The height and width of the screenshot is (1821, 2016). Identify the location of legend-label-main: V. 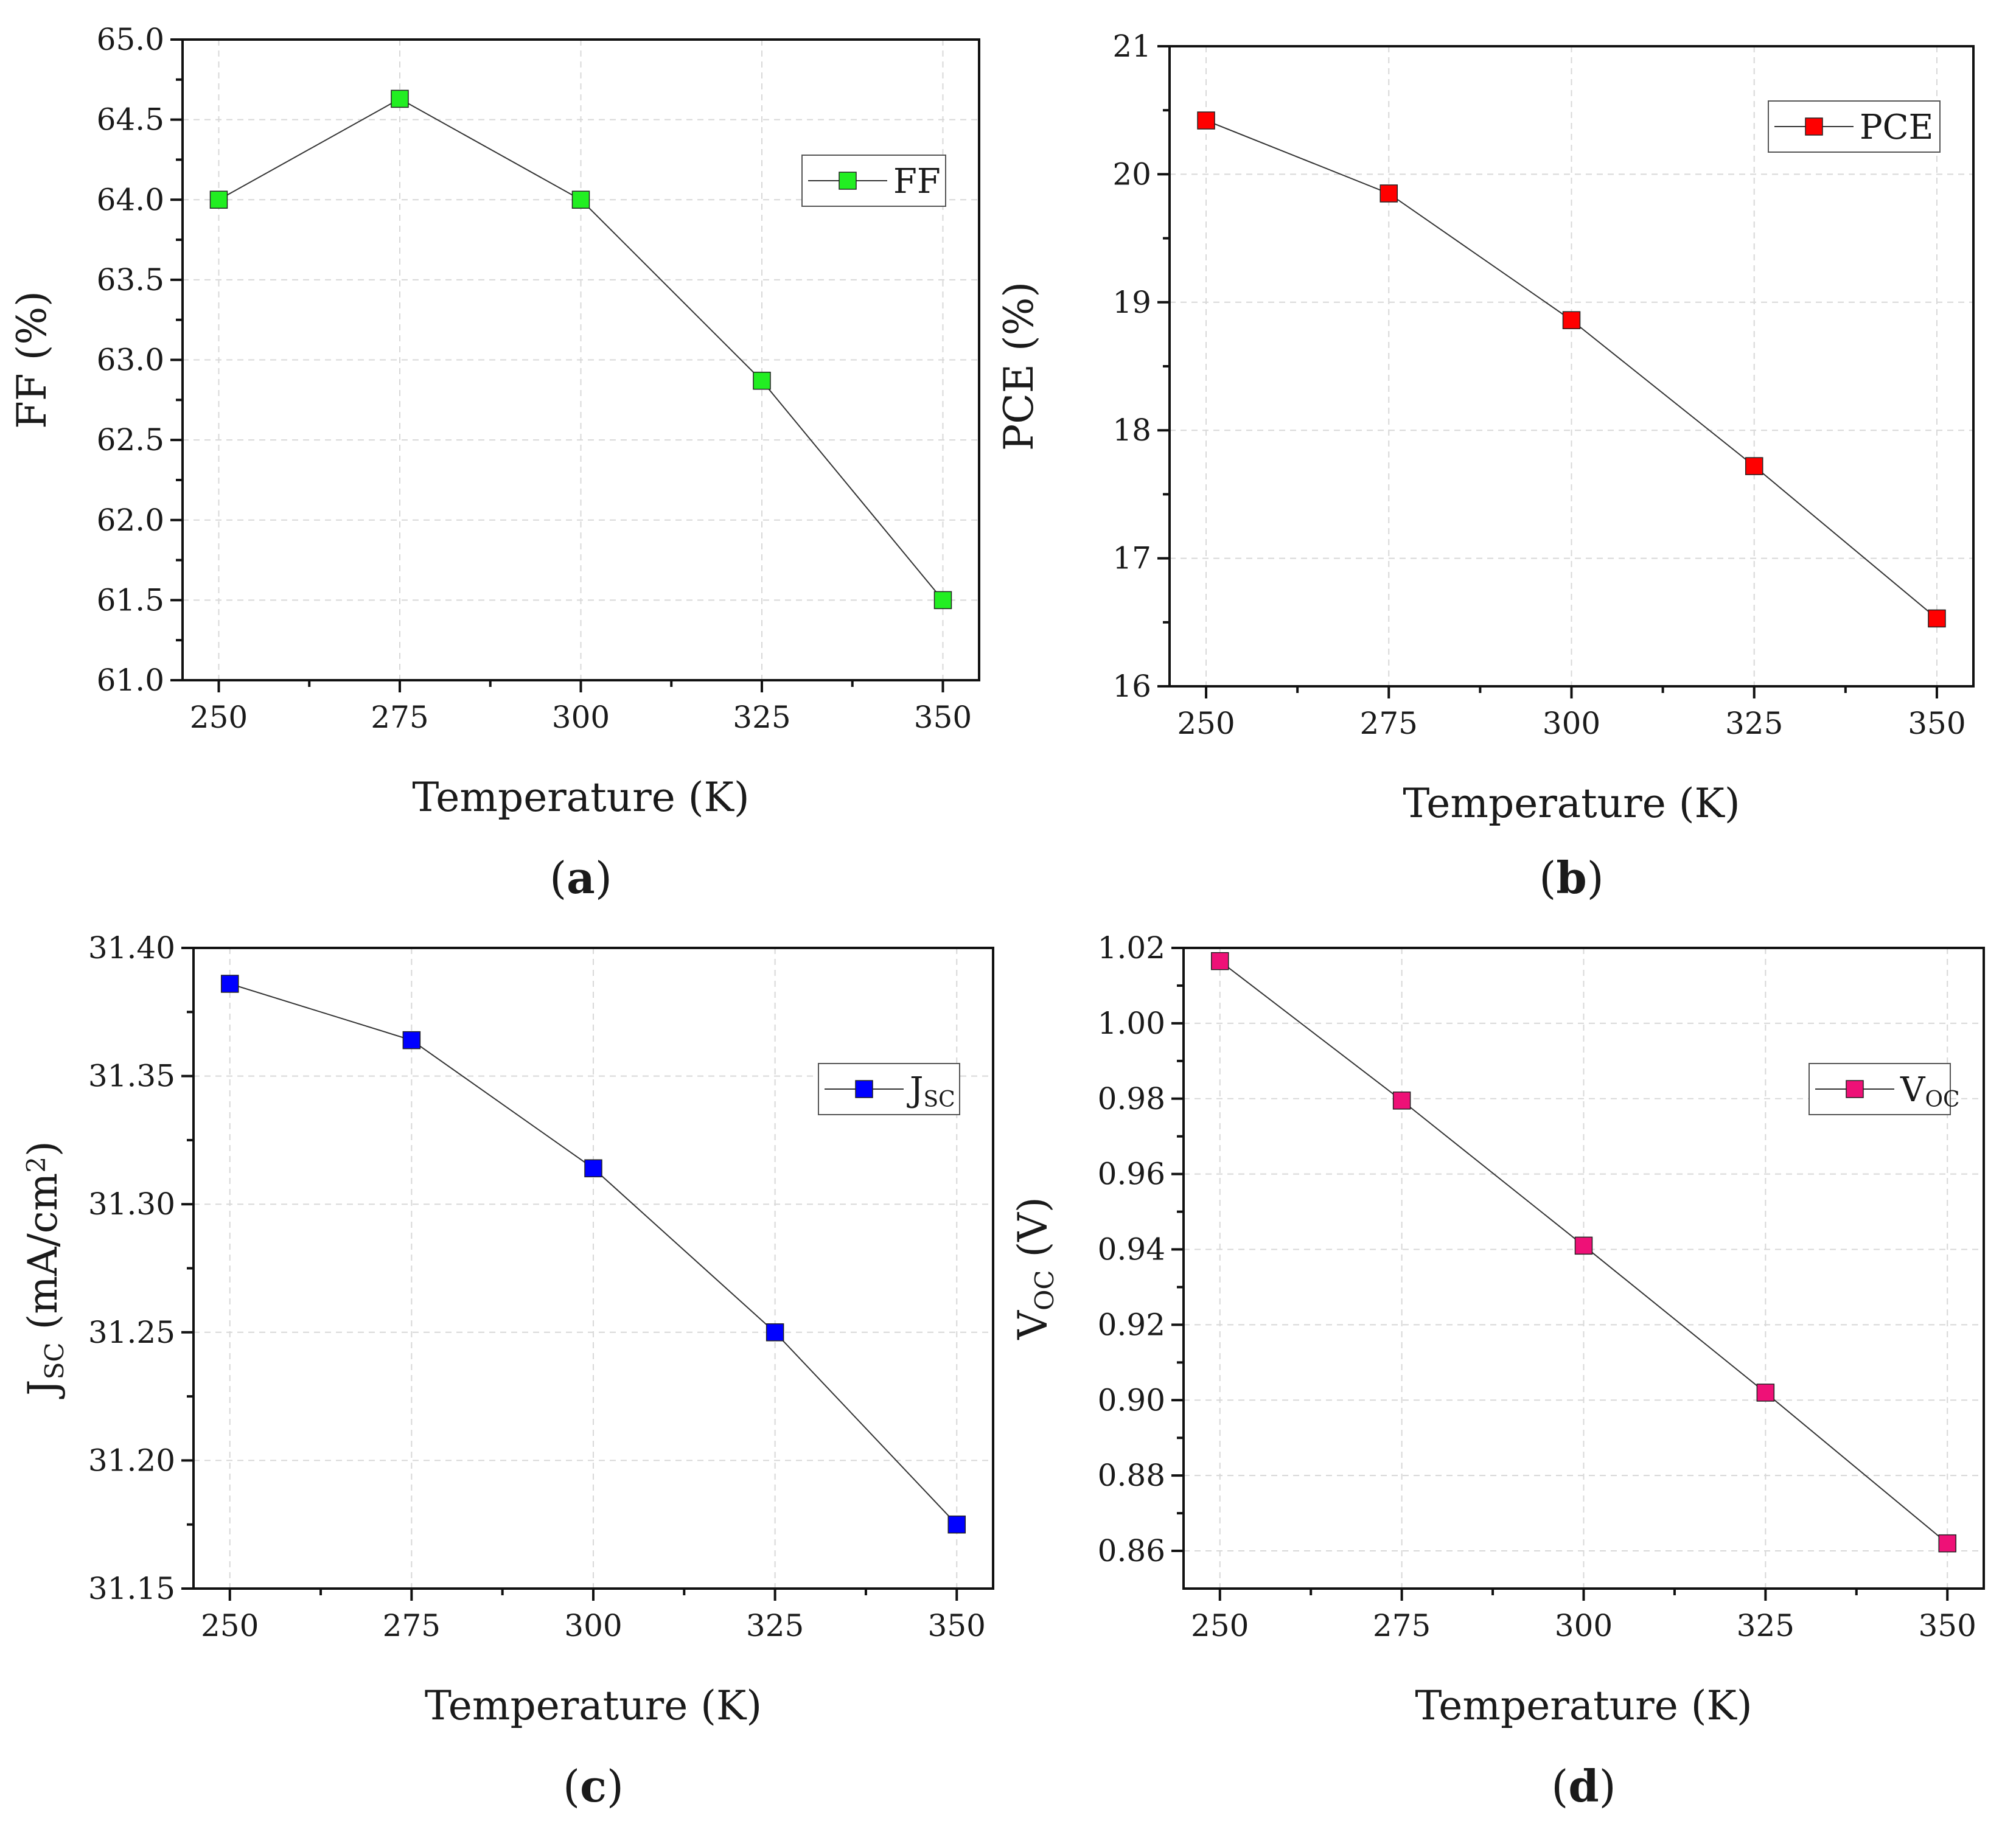
(1913, 1090).